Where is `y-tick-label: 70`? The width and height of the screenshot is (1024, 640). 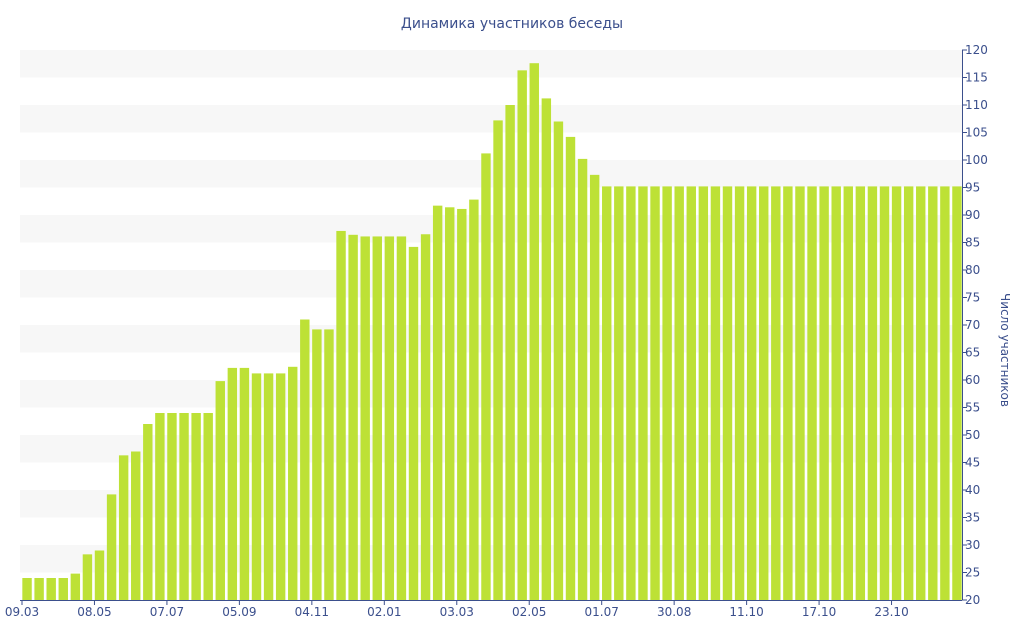
y-tick-label: 70 is located at coordinates (972, 325).